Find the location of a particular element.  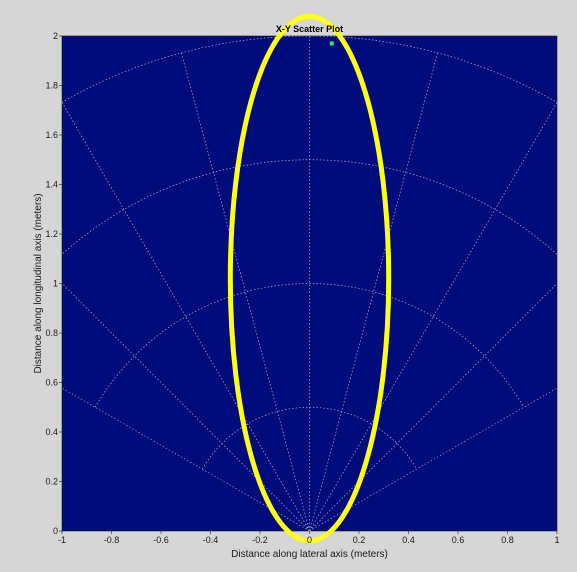

chart-title: X-Y Scatter Plot is located at coordinates (309, 29).